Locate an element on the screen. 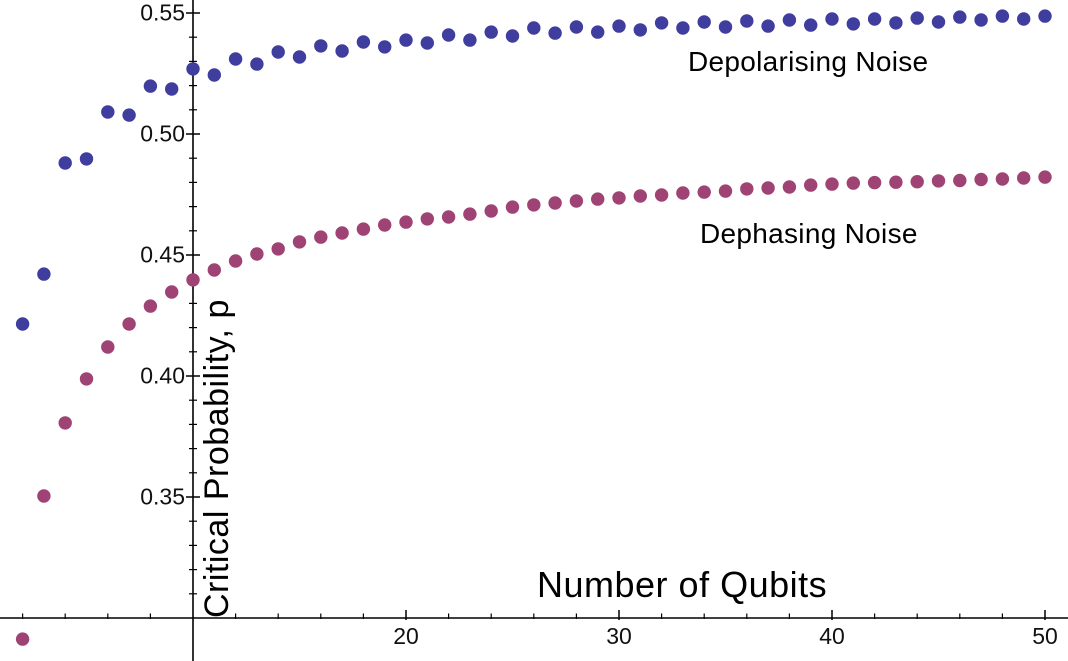  series-annotation-depolarising-noise: Depolarising Noise is located at coordinates (808, 61).